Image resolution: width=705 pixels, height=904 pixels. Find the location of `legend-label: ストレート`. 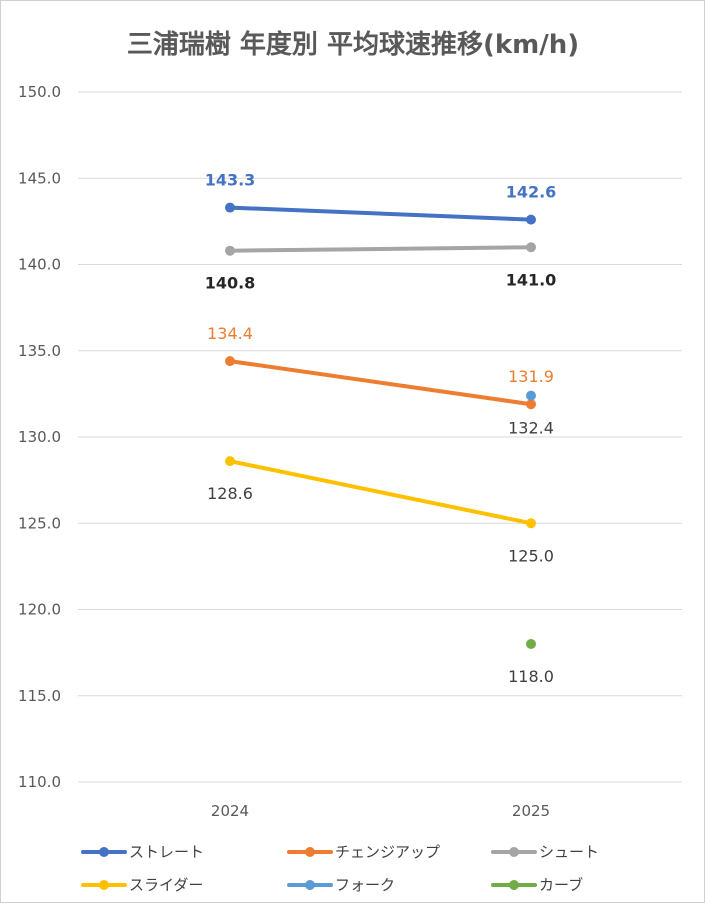

legend-label: ストレート is located at coordinates (166, 852).